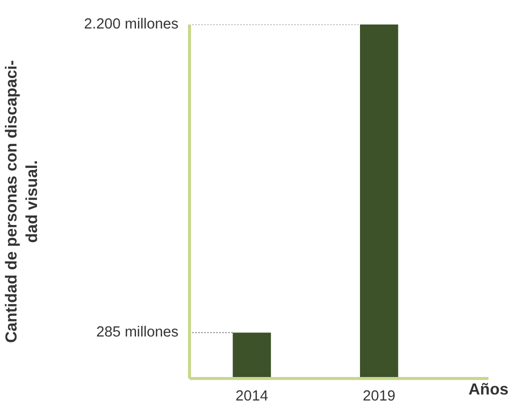  I want to click on x-tick-label: 2014, so click(252, 396).